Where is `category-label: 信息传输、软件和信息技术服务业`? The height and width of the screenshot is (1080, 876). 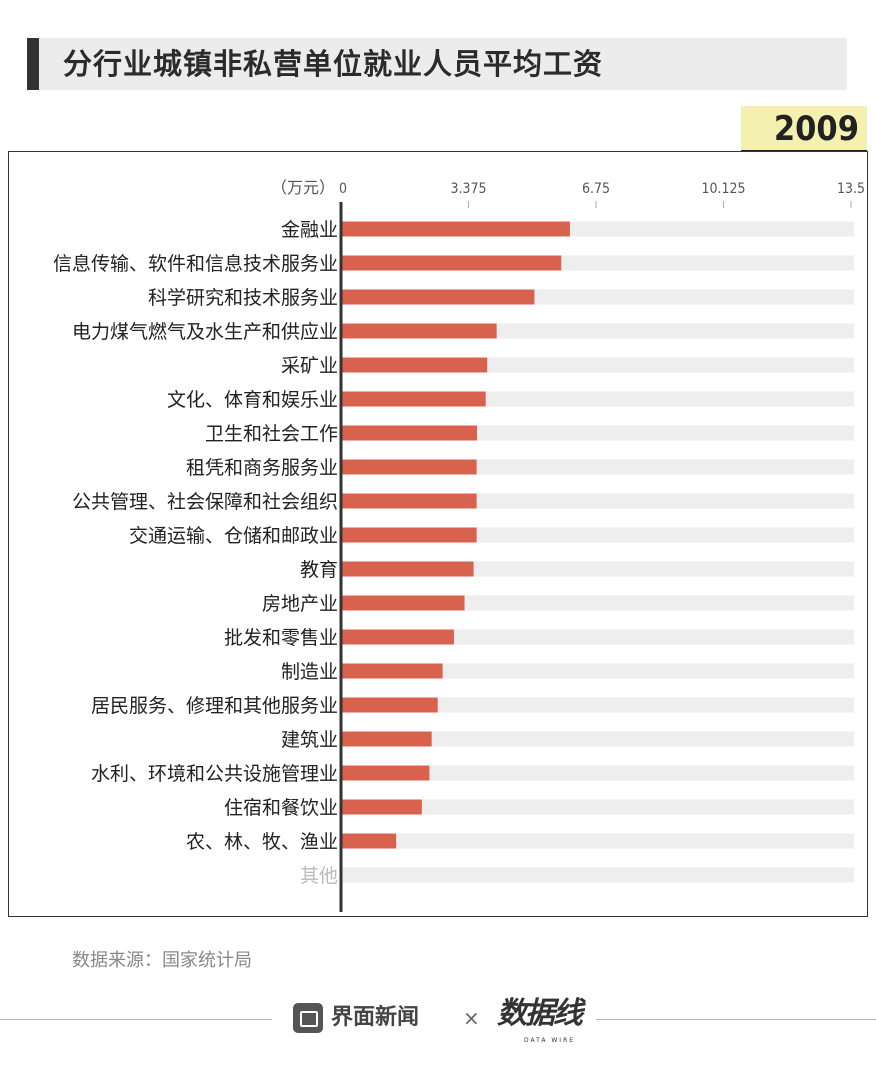 category-label: 信息传输、软件和信息技术服务业 is located at coordinates (195, 264).